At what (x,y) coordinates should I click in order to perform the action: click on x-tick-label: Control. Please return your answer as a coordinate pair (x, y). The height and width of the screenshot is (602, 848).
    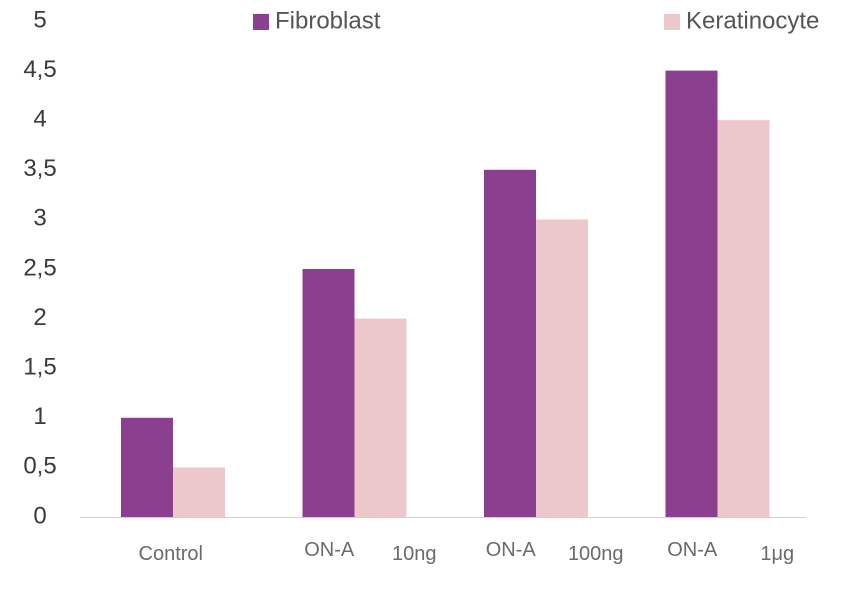
    Looking at the image, I should click on (171, 554).